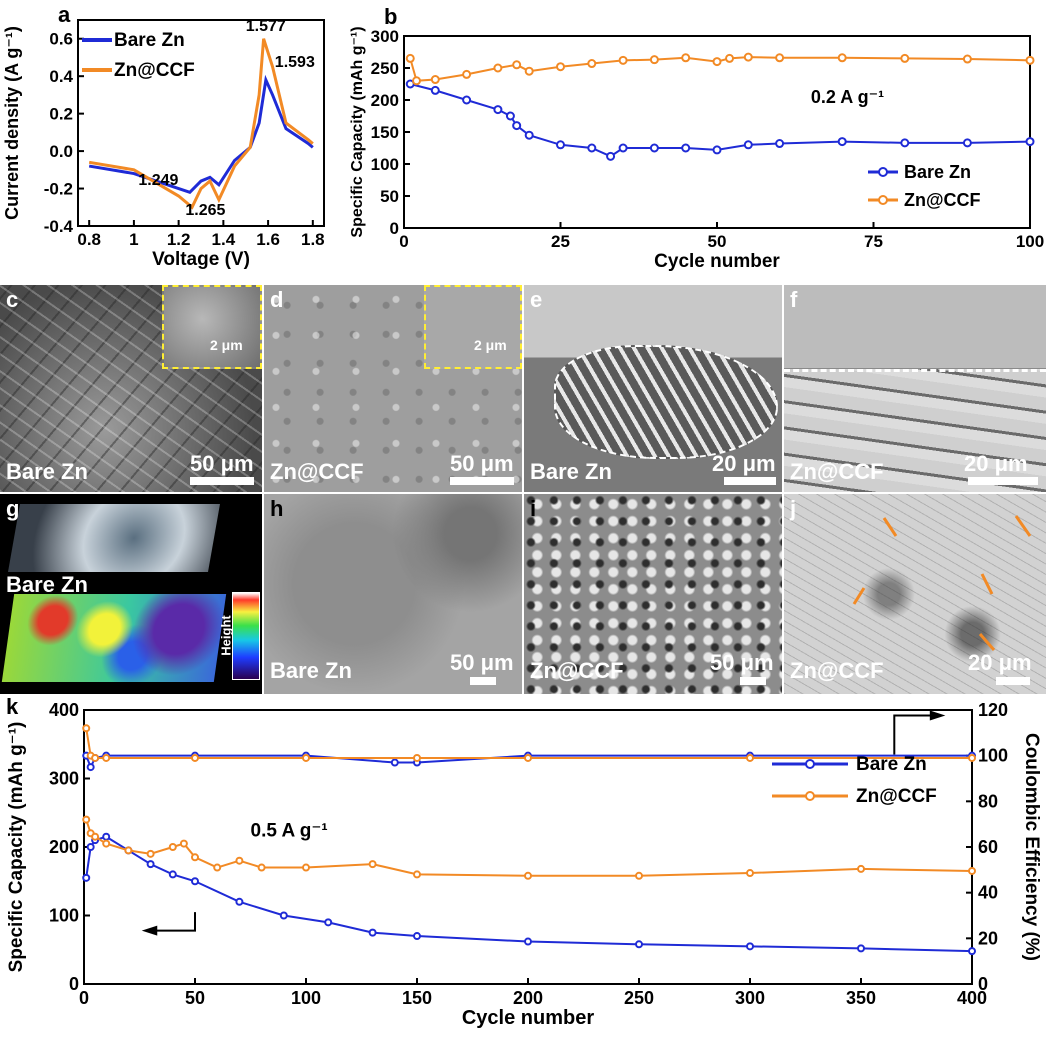 The height and width of the screenshot is (1055, 1046). I want to click on y-tick-label: 100, so click(385, 164).